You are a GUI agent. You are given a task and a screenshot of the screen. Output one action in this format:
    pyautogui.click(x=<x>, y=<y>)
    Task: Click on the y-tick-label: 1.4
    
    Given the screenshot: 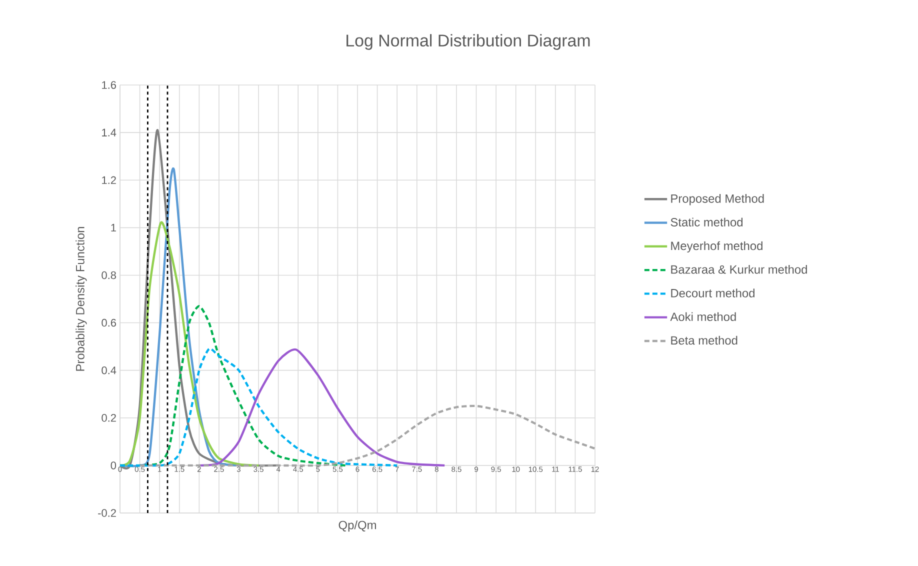 What is the action you would take?
    pyautogui.click(x=109, y=132)
    